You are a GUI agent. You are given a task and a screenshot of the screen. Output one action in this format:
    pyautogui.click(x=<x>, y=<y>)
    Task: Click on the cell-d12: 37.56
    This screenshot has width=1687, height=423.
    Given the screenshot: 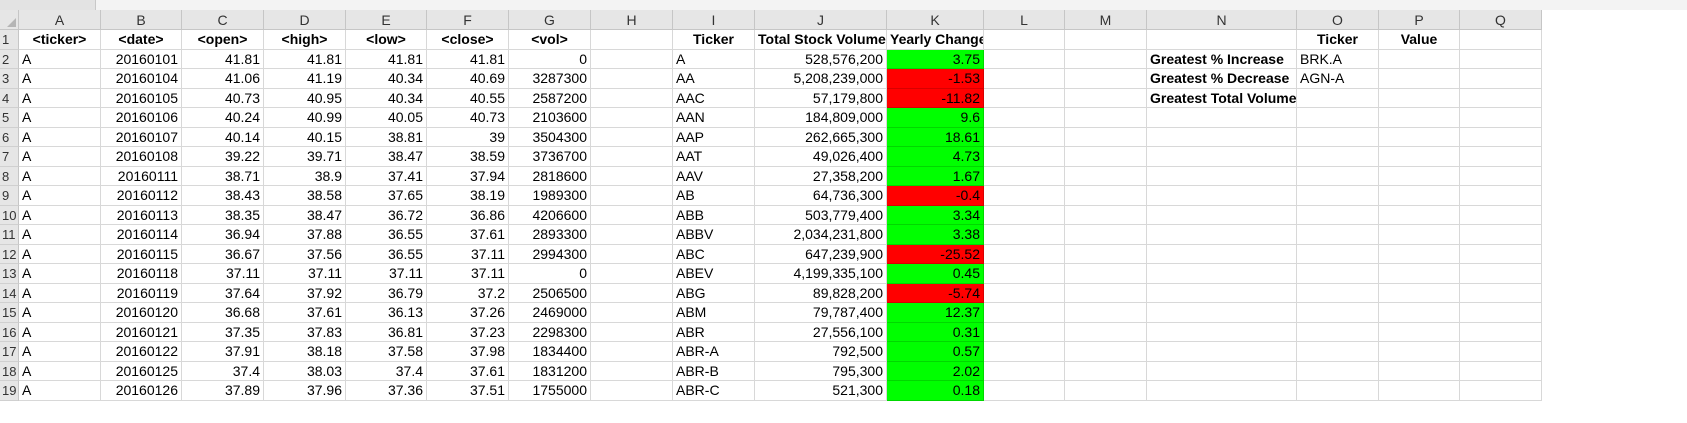 What is the action you would take?
    pyautogui.click(x=305, y=254)
    